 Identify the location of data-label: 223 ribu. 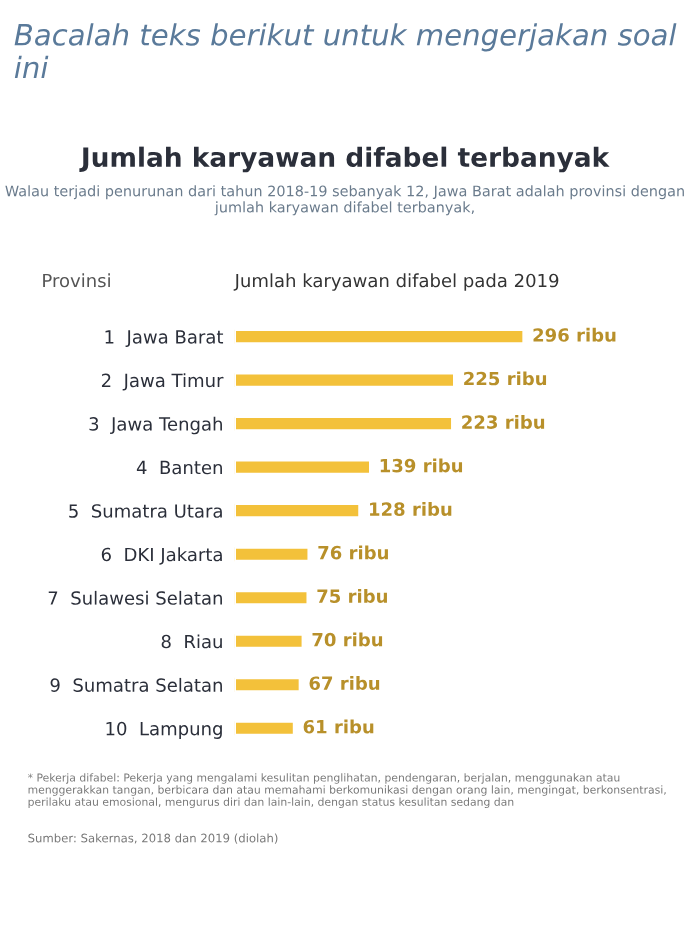
(503, 421).